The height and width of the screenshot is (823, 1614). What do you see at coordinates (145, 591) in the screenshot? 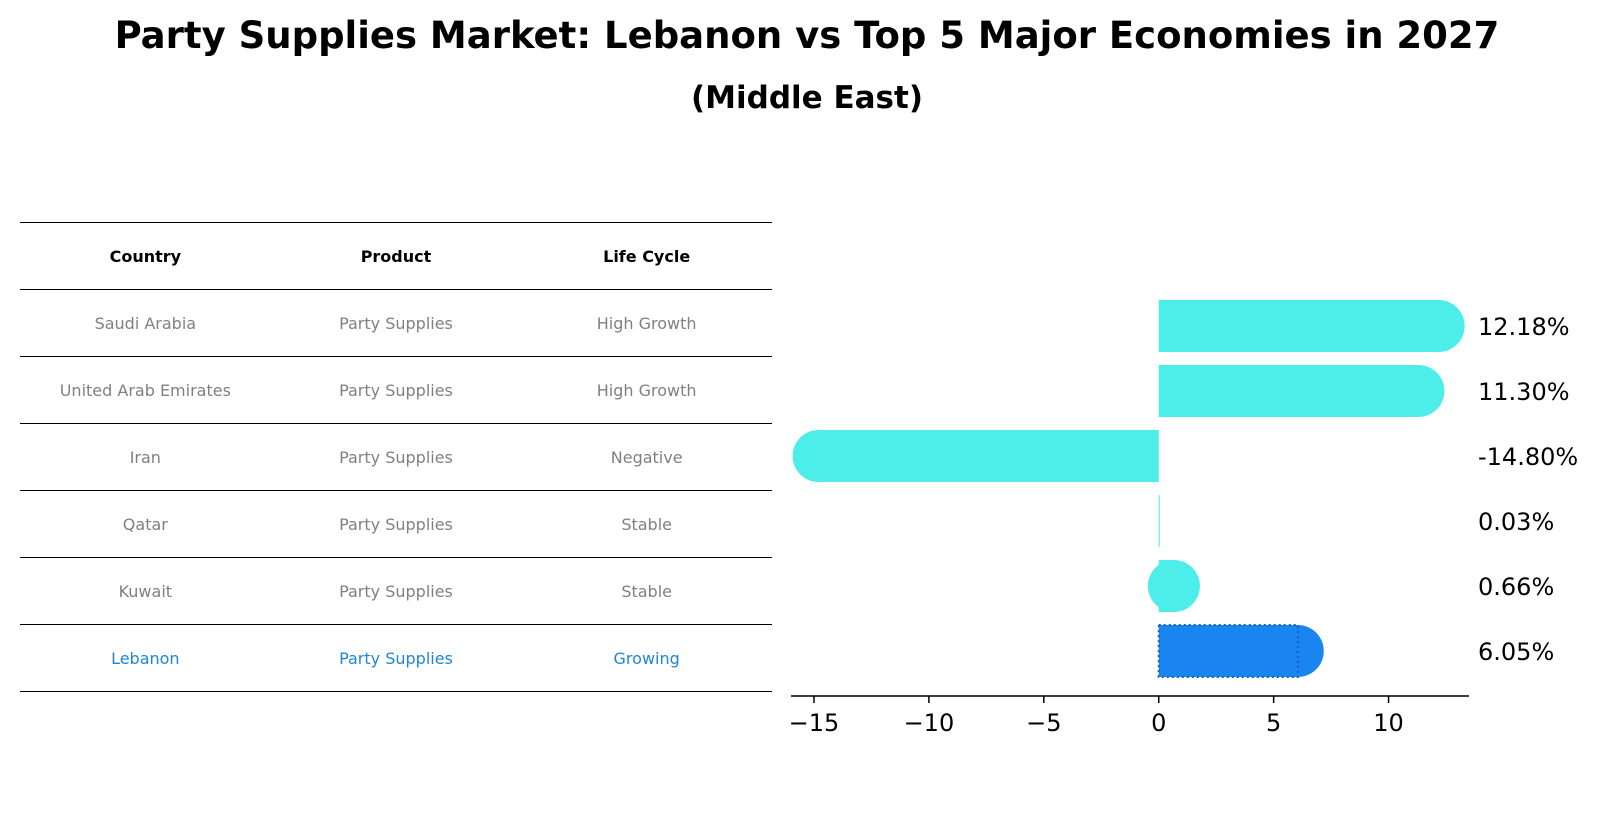
I see `country-cell: Kuwait` at bounding box center [145, 591].